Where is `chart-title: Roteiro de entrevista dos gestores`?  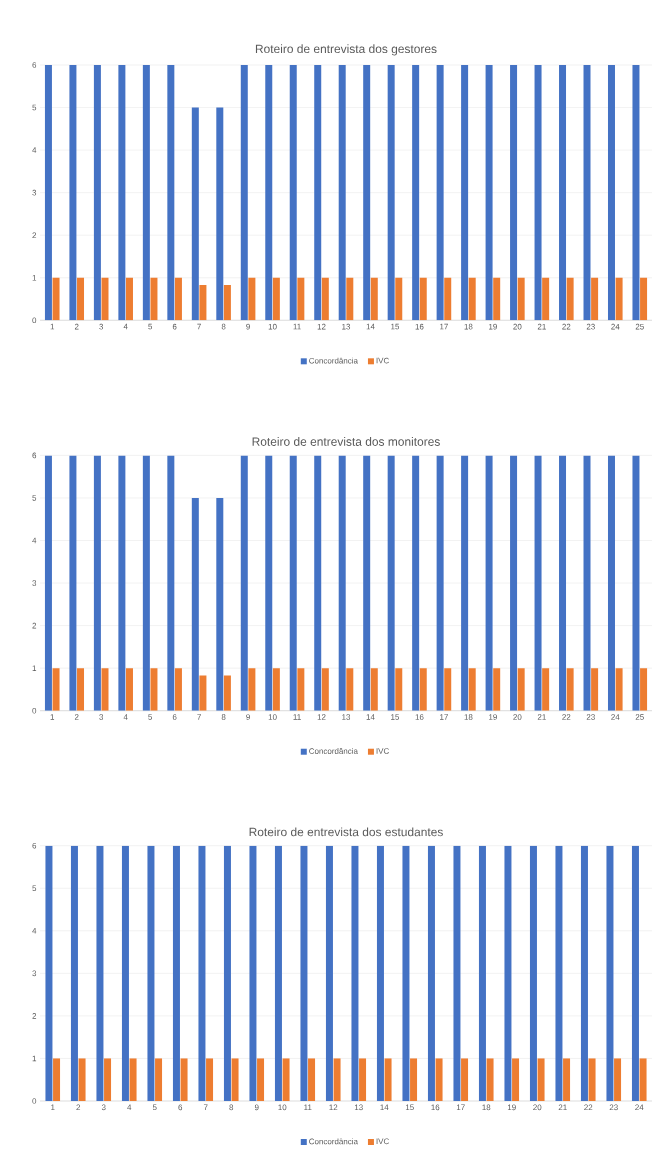 chart-title: Roteiro de entrevista dos gestores is located at coordinates (346, 50).